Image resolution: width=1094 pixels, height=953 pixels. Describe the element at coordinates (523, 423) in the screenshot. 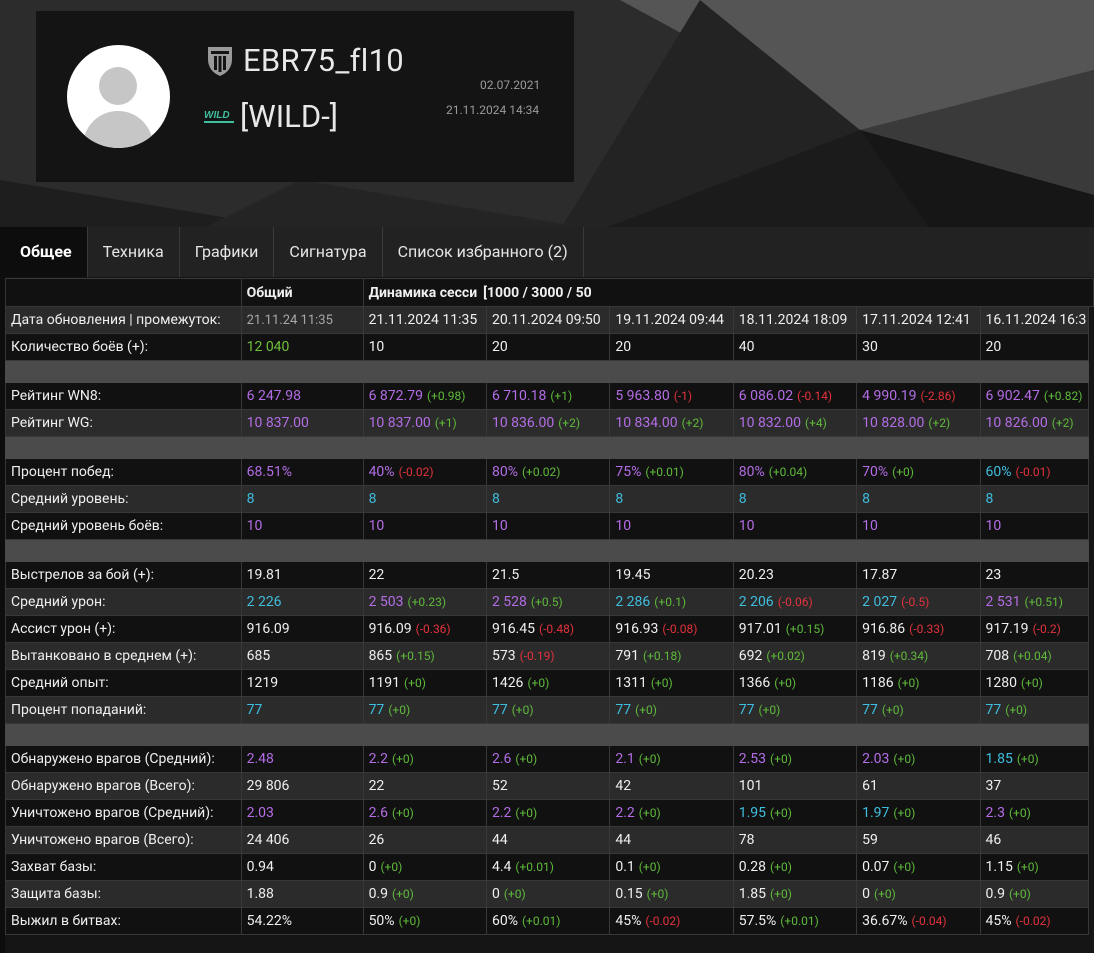

I see `stat-value: 10 836.00` at that location.